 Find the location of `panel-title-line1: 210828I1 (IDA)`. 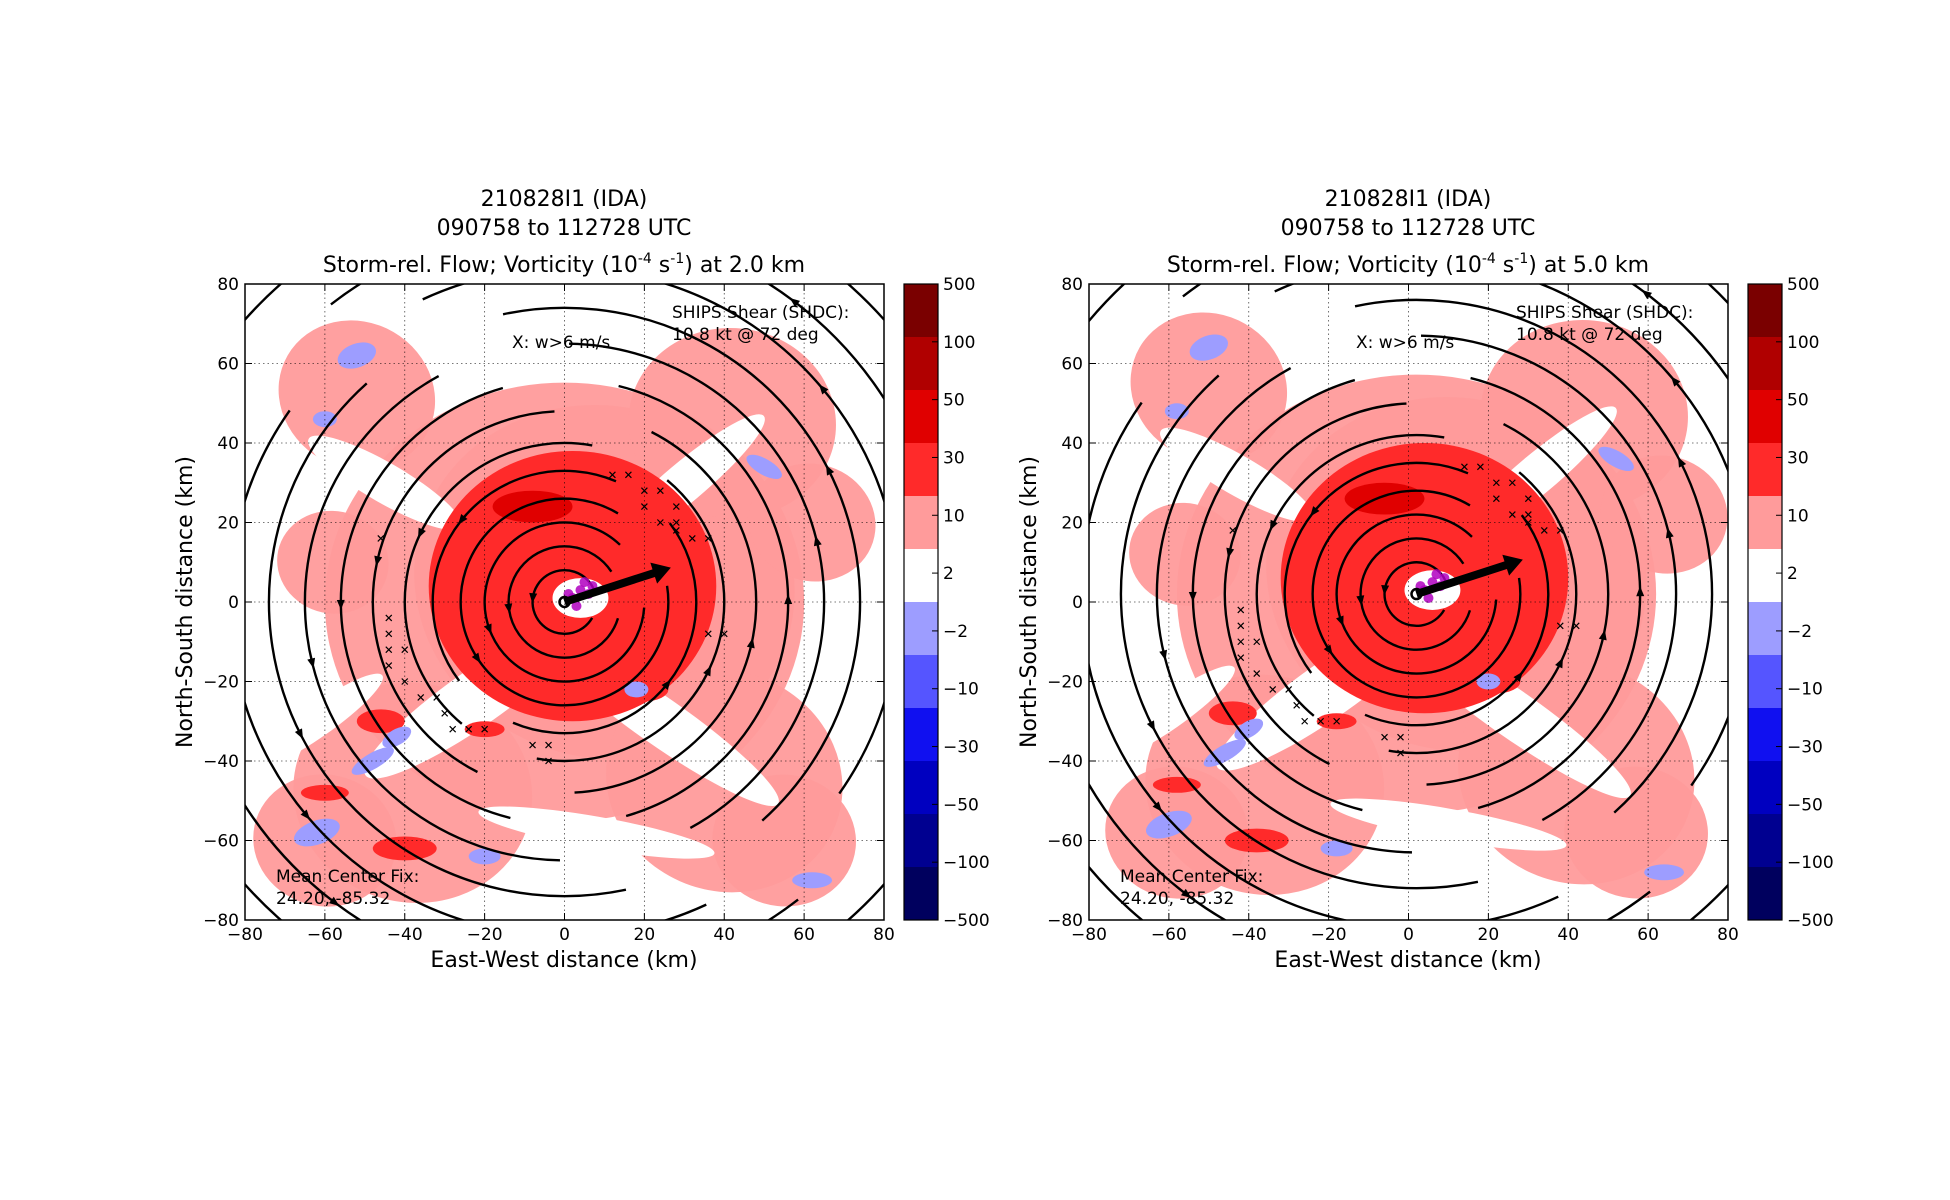

panel-title-line1: 210828I1 (IDA) is located at coordinates (1408, 199).